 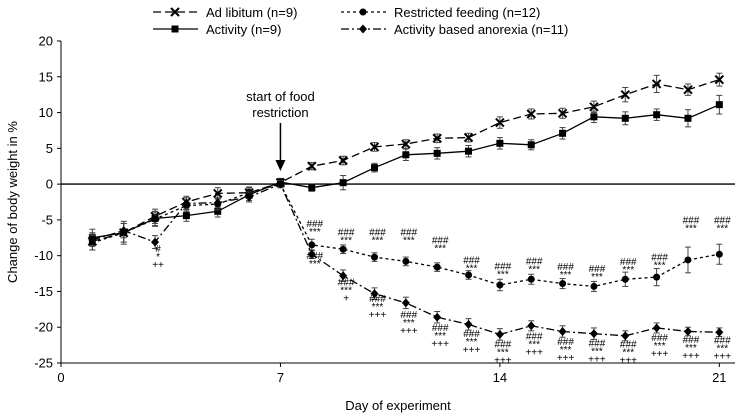 I want to click on legend-marker, so click(x=363, y=29).